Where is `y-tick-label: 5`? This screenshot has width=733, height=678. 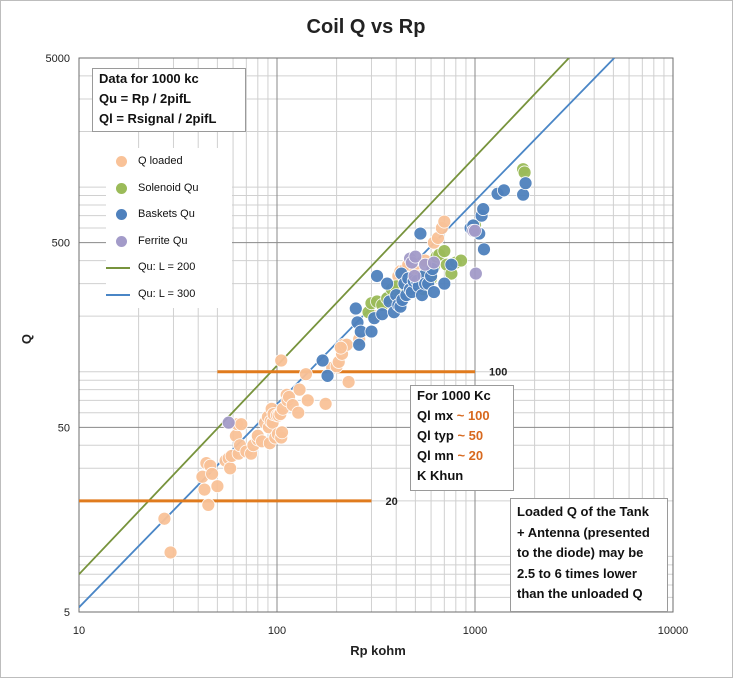 y-tick-label: 5 is located at coordinates (67, 613).